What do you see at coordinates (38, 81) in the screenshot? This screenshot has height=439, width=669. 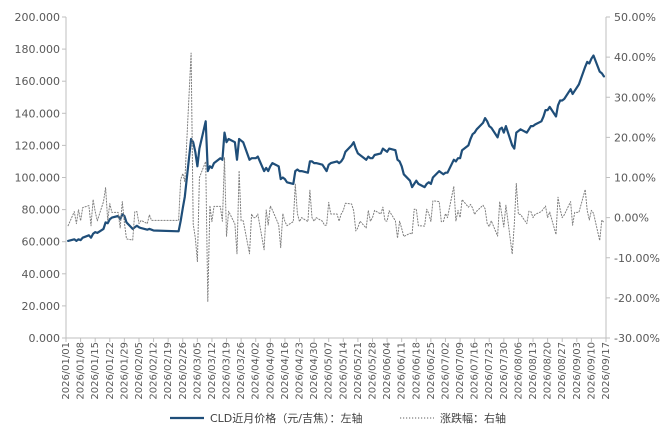 I see `left-tick-label: 160.000` at bounding box center [38, 81].